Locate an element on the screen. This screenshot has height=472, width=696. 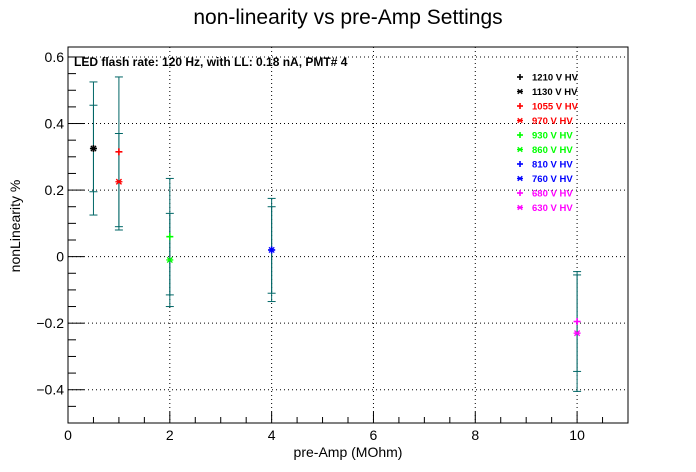
legend-entry: 810 V HV is located at coordinates (545, 165).